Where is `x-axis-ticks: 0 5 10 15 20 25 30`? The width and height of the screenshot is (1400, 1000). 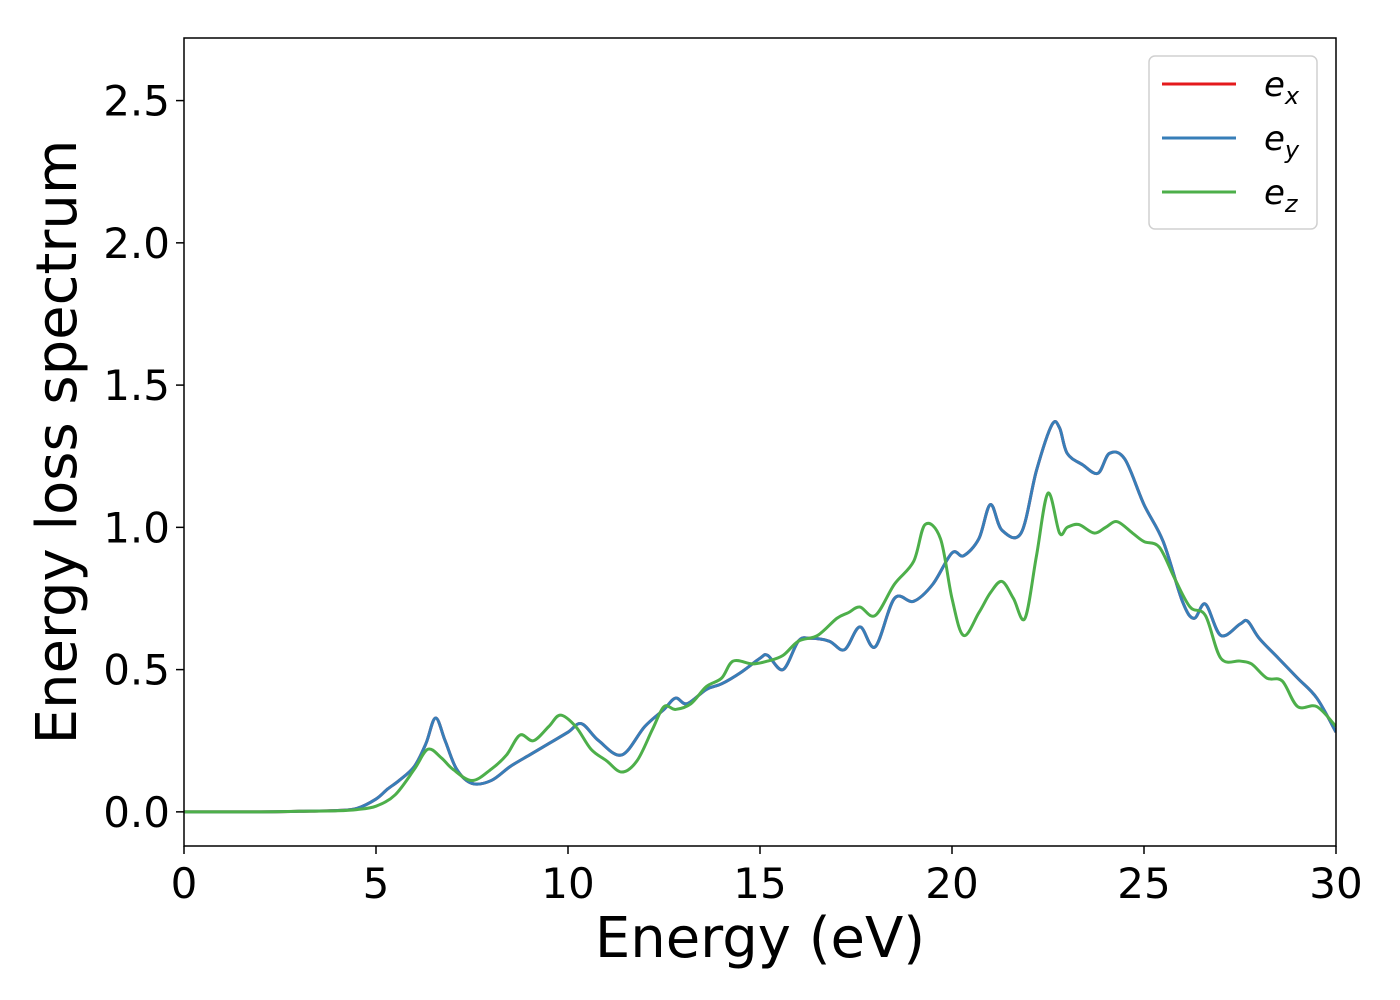 x-axis-ticks: 0 5 10 15 20 25 30 is located at coordinates (767, 877).